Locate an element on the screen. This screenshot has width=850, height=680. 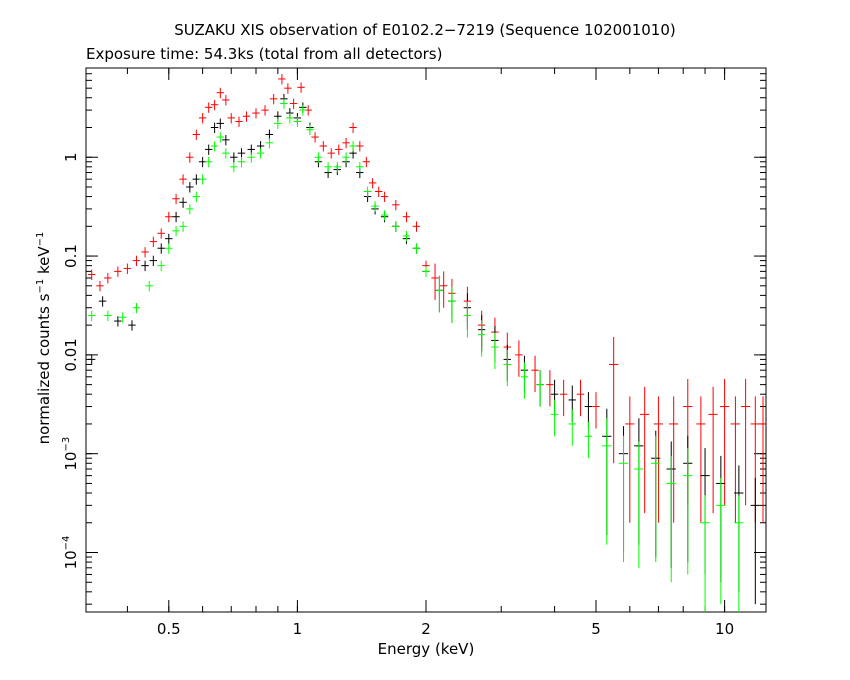
y-tick-exponent: −4 is located at coordinates (66, 543).